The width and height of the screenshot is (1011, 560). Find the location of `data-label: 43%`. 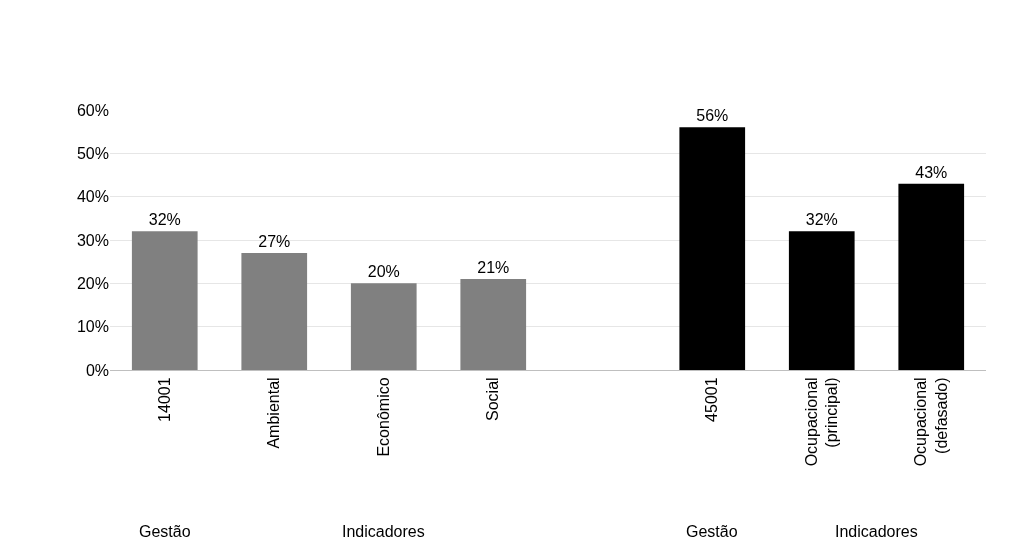

data-label: 43% is located at coordinates (931, 172).